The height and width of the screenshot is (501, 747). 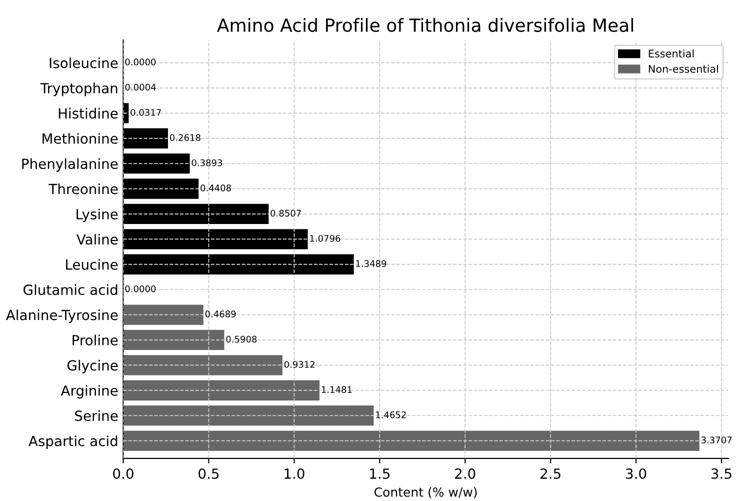 I want to click on y-tick-label: Glycine, so click(x=92, y=367).